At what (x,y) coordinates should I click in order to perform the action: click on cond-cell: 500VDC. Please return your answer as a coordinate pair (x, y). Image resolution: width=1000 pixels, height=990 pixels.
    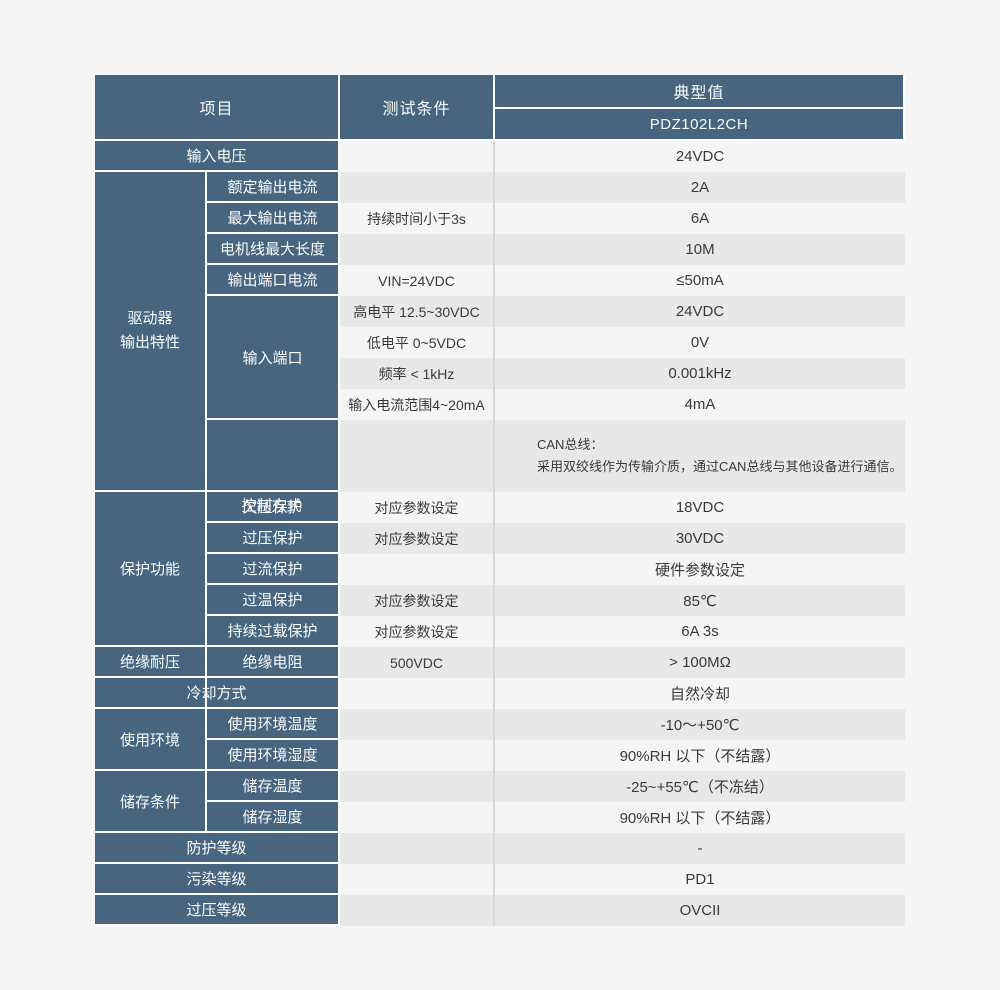
    Looking at the image, I should click on (417, 662).